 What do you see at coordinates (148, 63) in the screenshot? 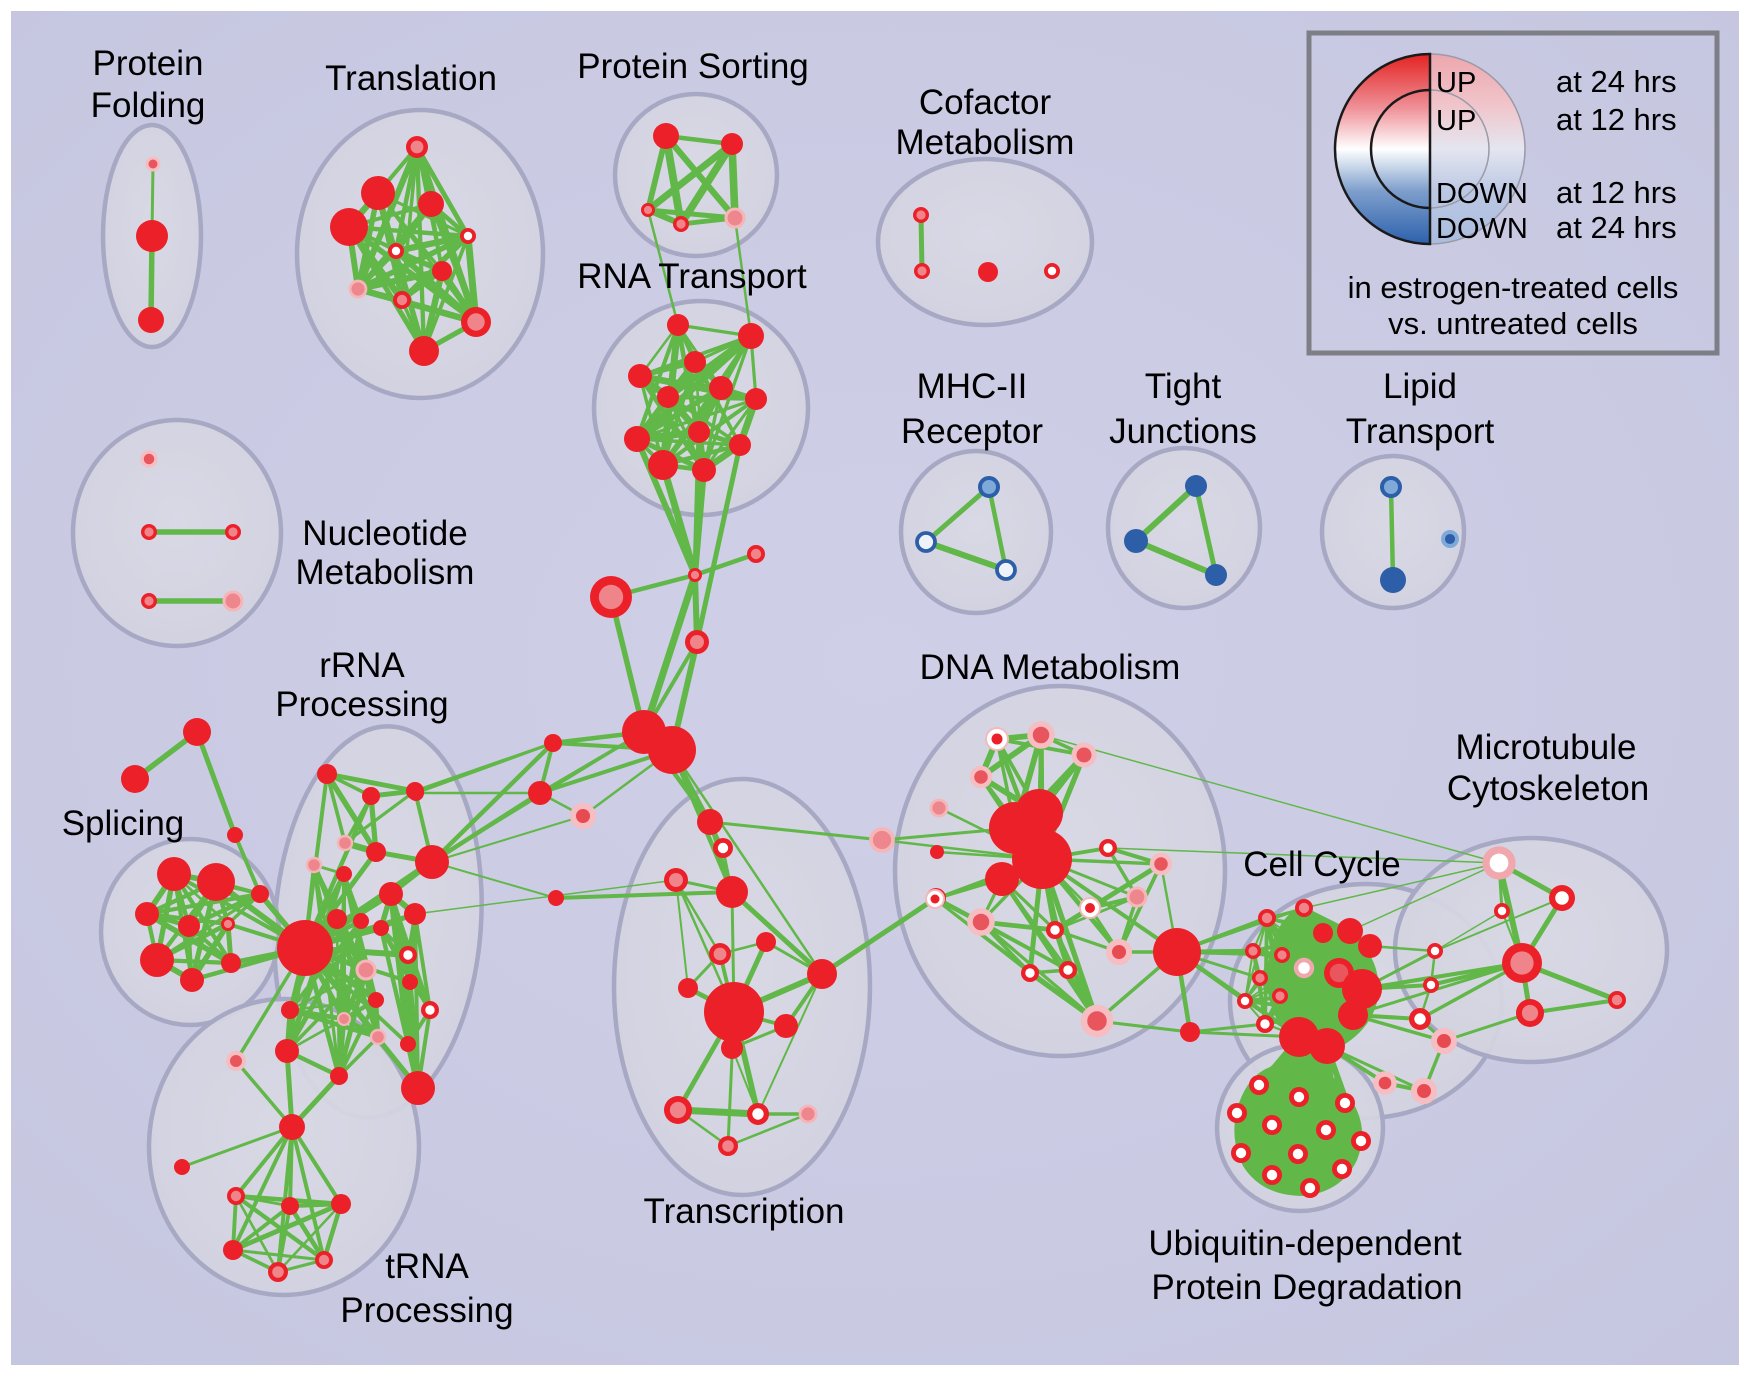
I see `svg-text: Protein` at bounding box center [148, 63].